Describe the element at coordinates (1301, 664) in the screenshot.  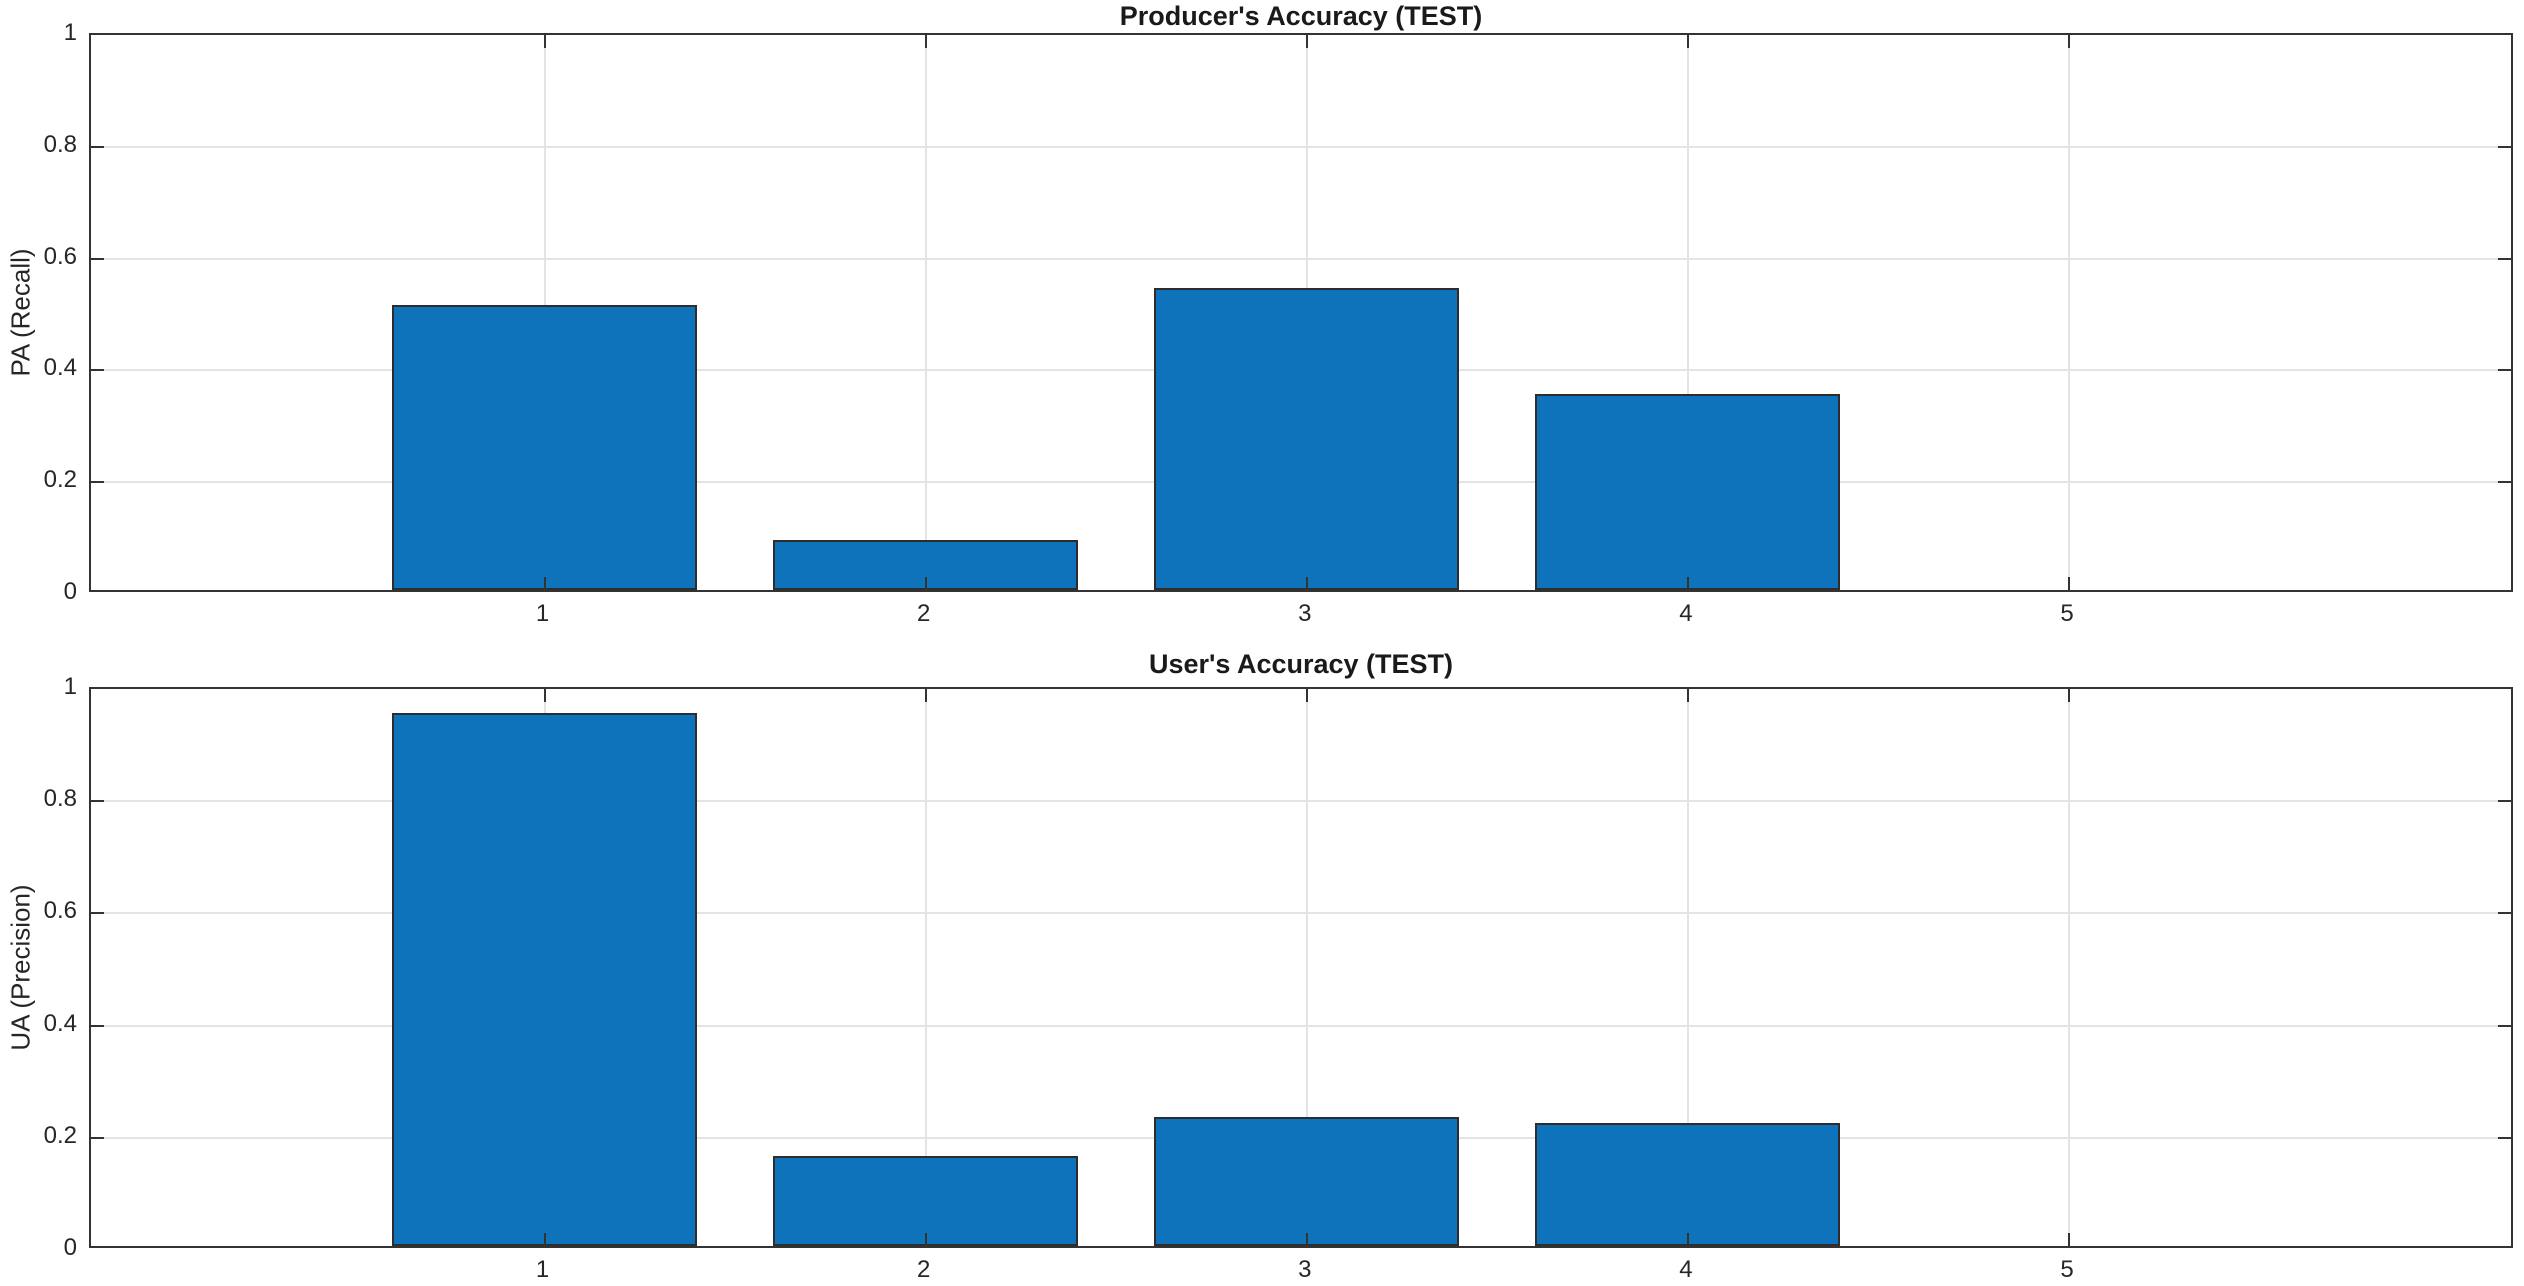
I see `chart-title-users-accuracy: User's Accuracy (TEST)` at that location.